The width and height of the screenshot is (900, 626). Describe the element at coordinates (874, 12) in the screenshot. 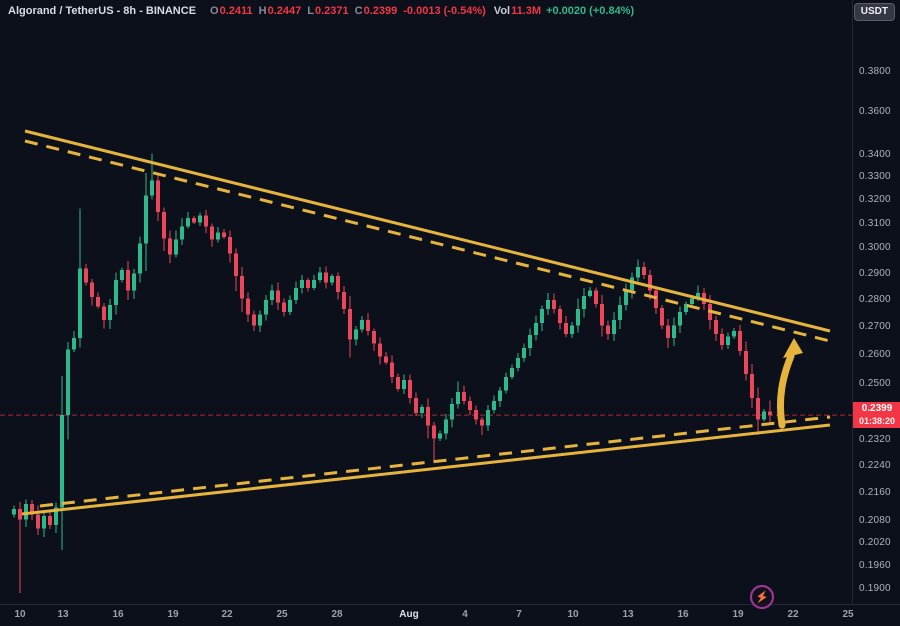

I see `currency-toggle-button: USDT` at that location.